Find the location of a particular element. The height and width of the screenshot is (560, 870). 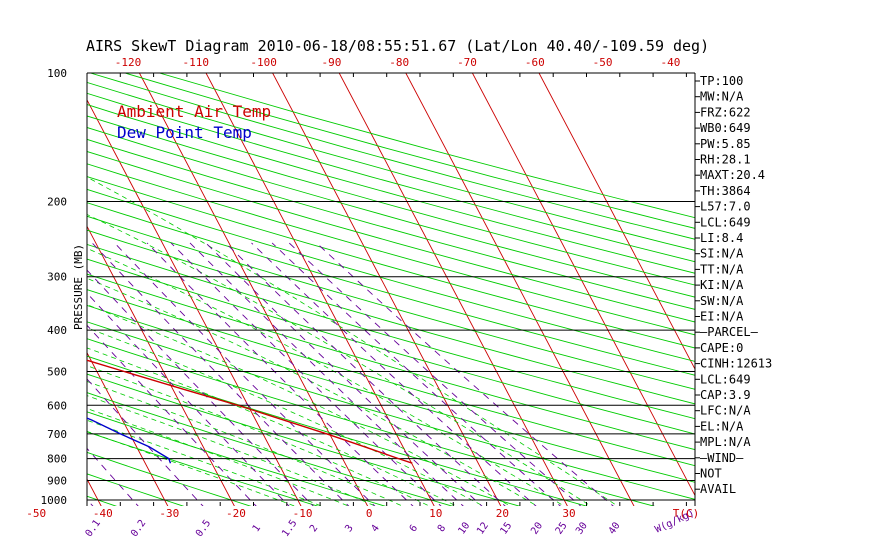

mixing-ratio-tick: 1.5 is located at coordinates (289, 528).